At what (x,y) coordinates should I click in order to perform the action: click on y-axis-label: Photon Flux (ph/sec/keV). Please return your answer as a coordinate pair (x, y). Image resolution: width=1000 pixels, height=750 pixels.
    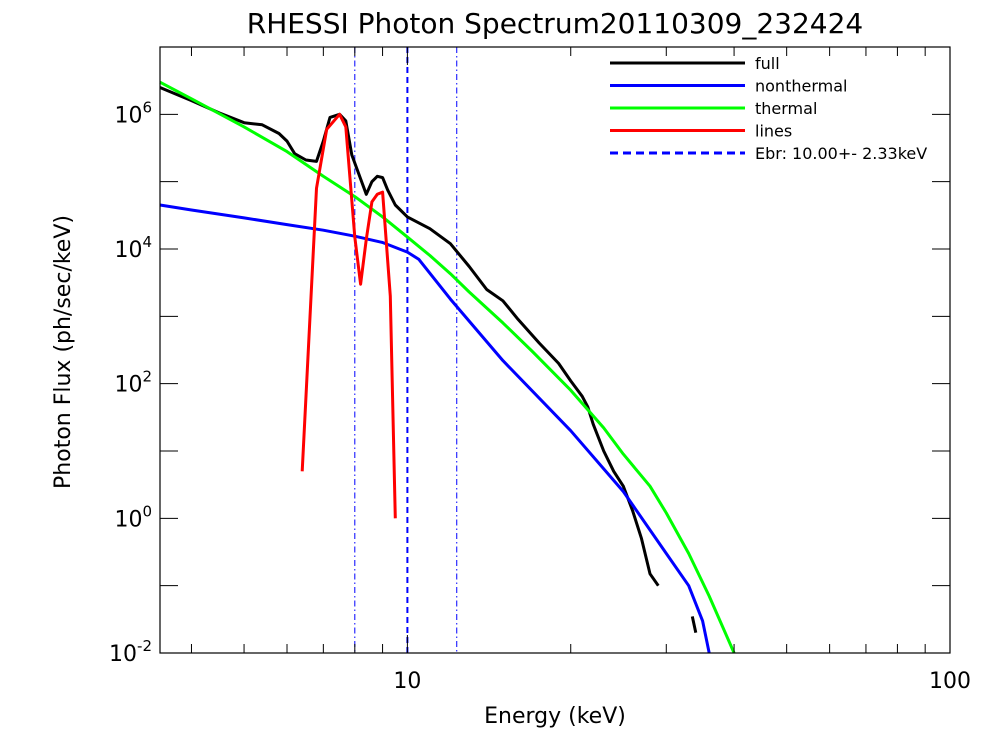
    Looking at the image, I should click on (63, 352).